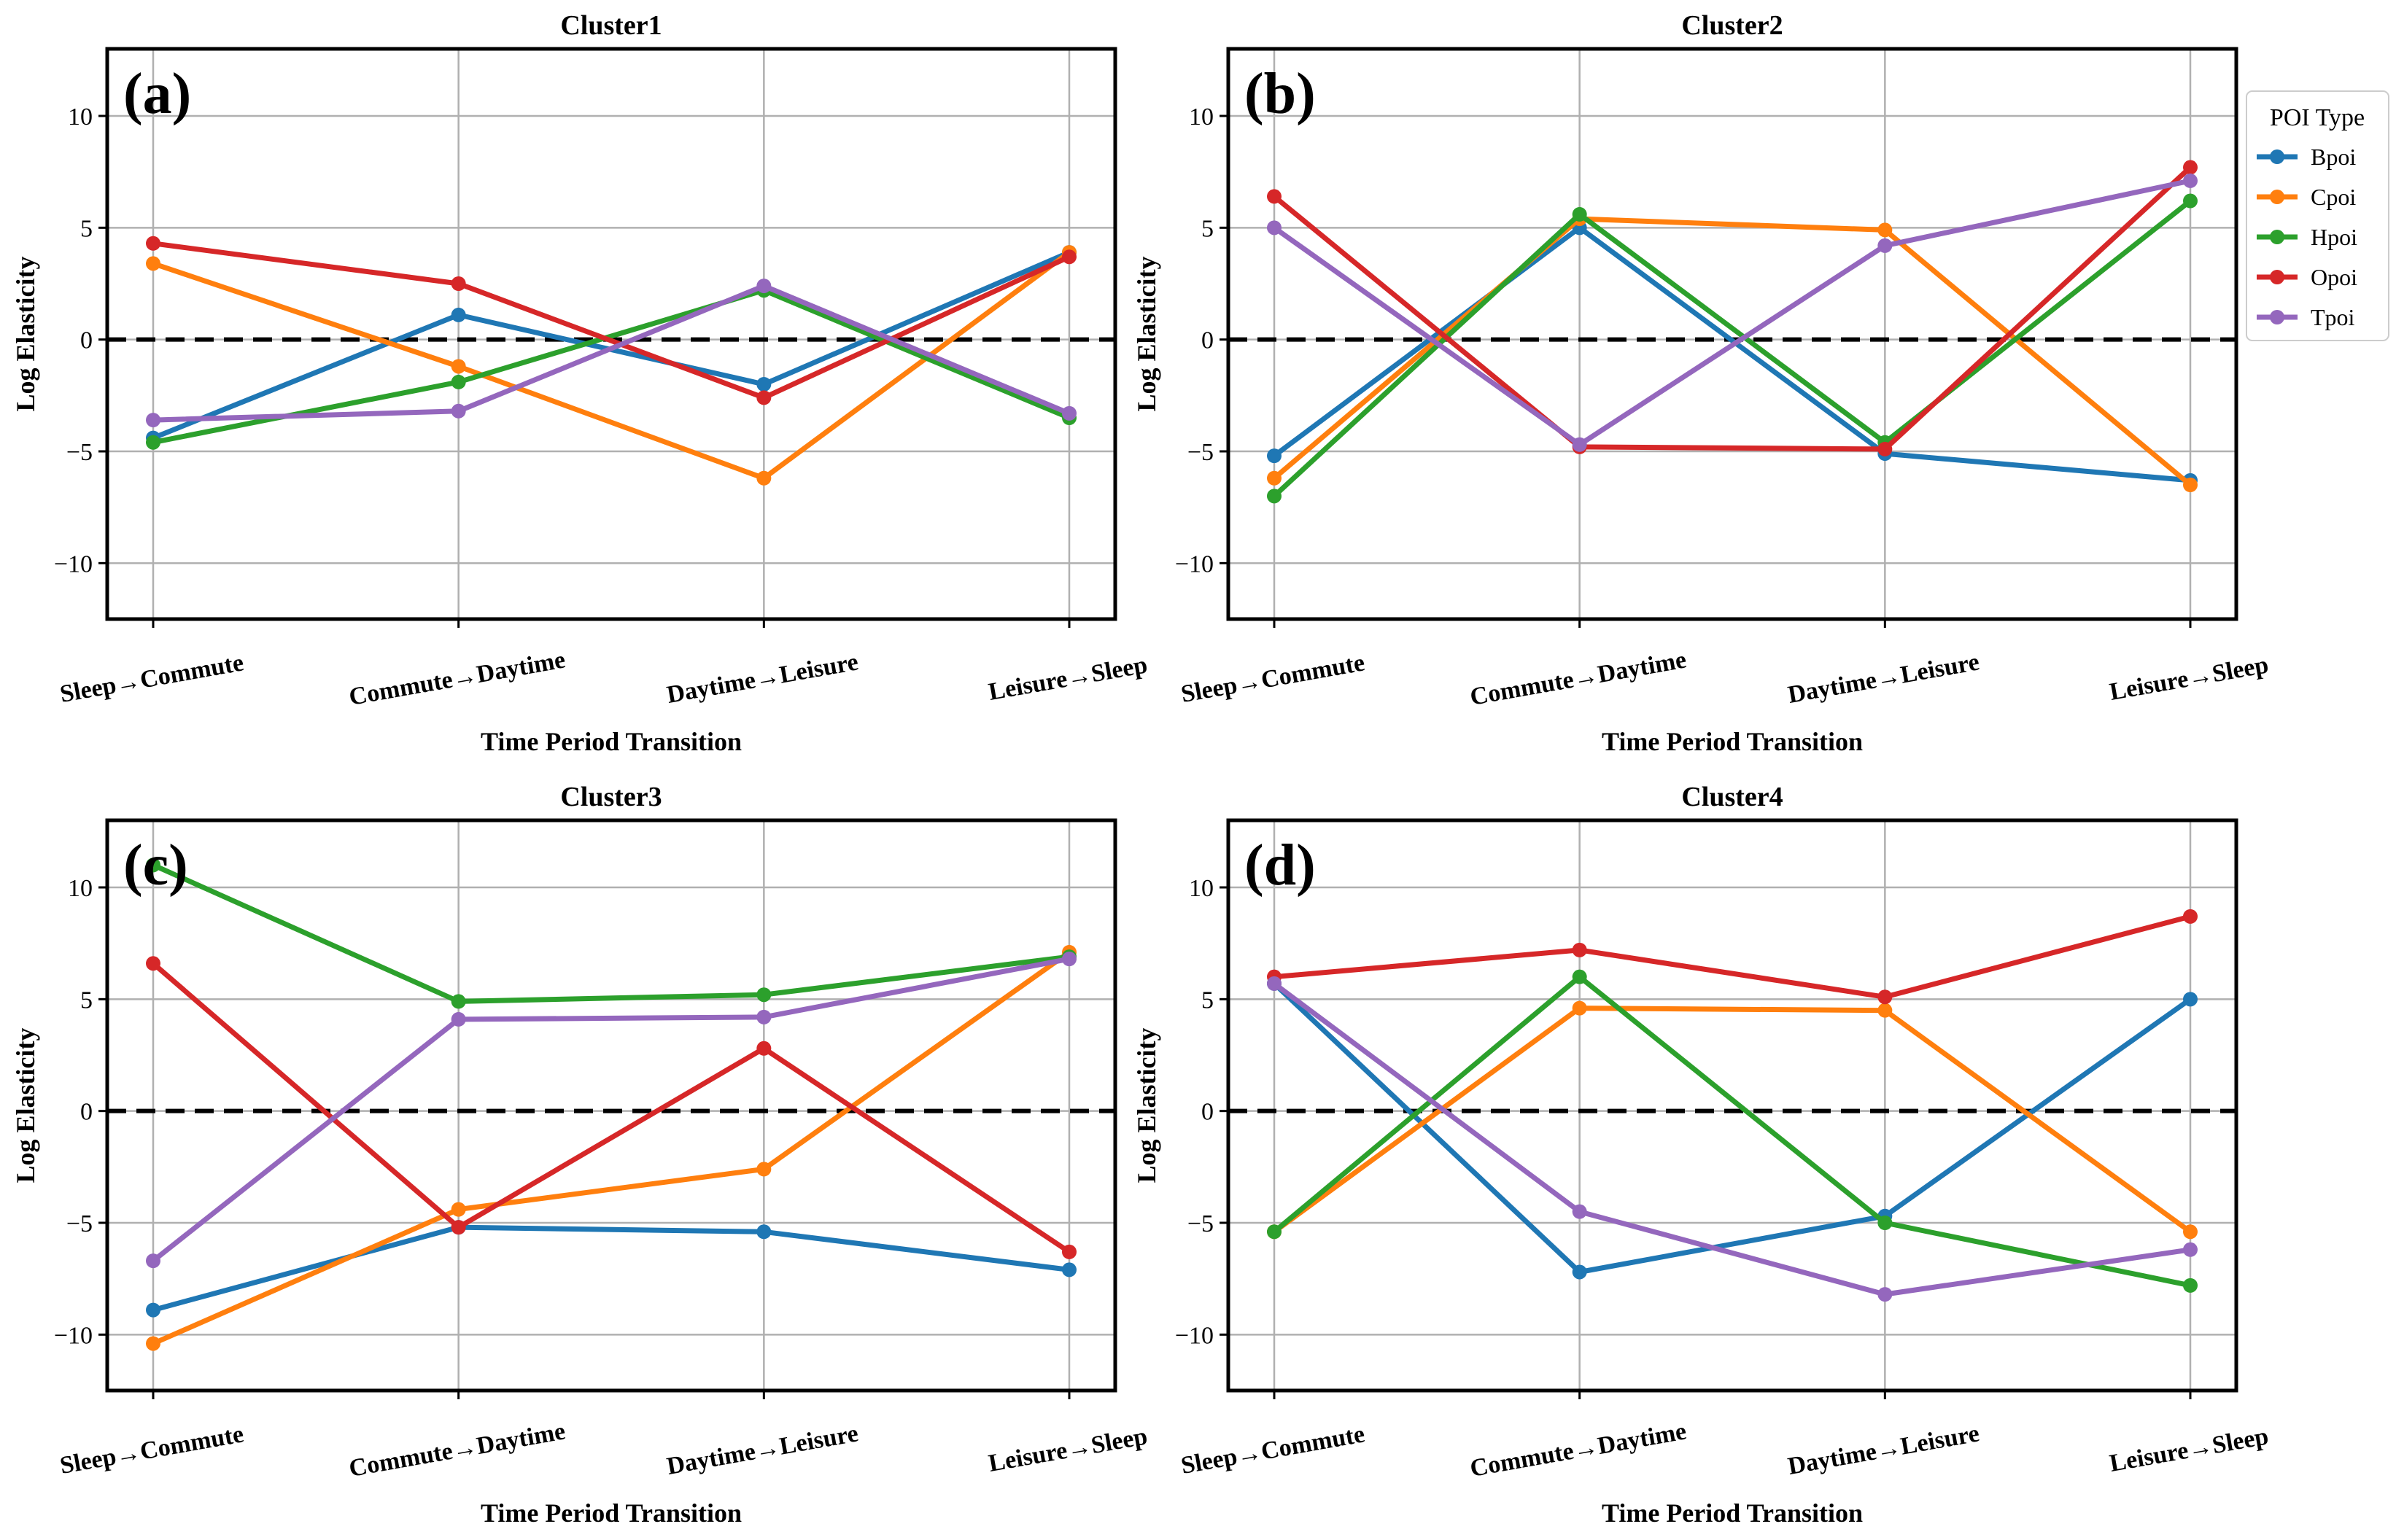 This screenshot has width=2396, height=1540. Describe the element at coordinates (1732, 25) in the screenshot. I see `chart-title: Cluster2` at that location.